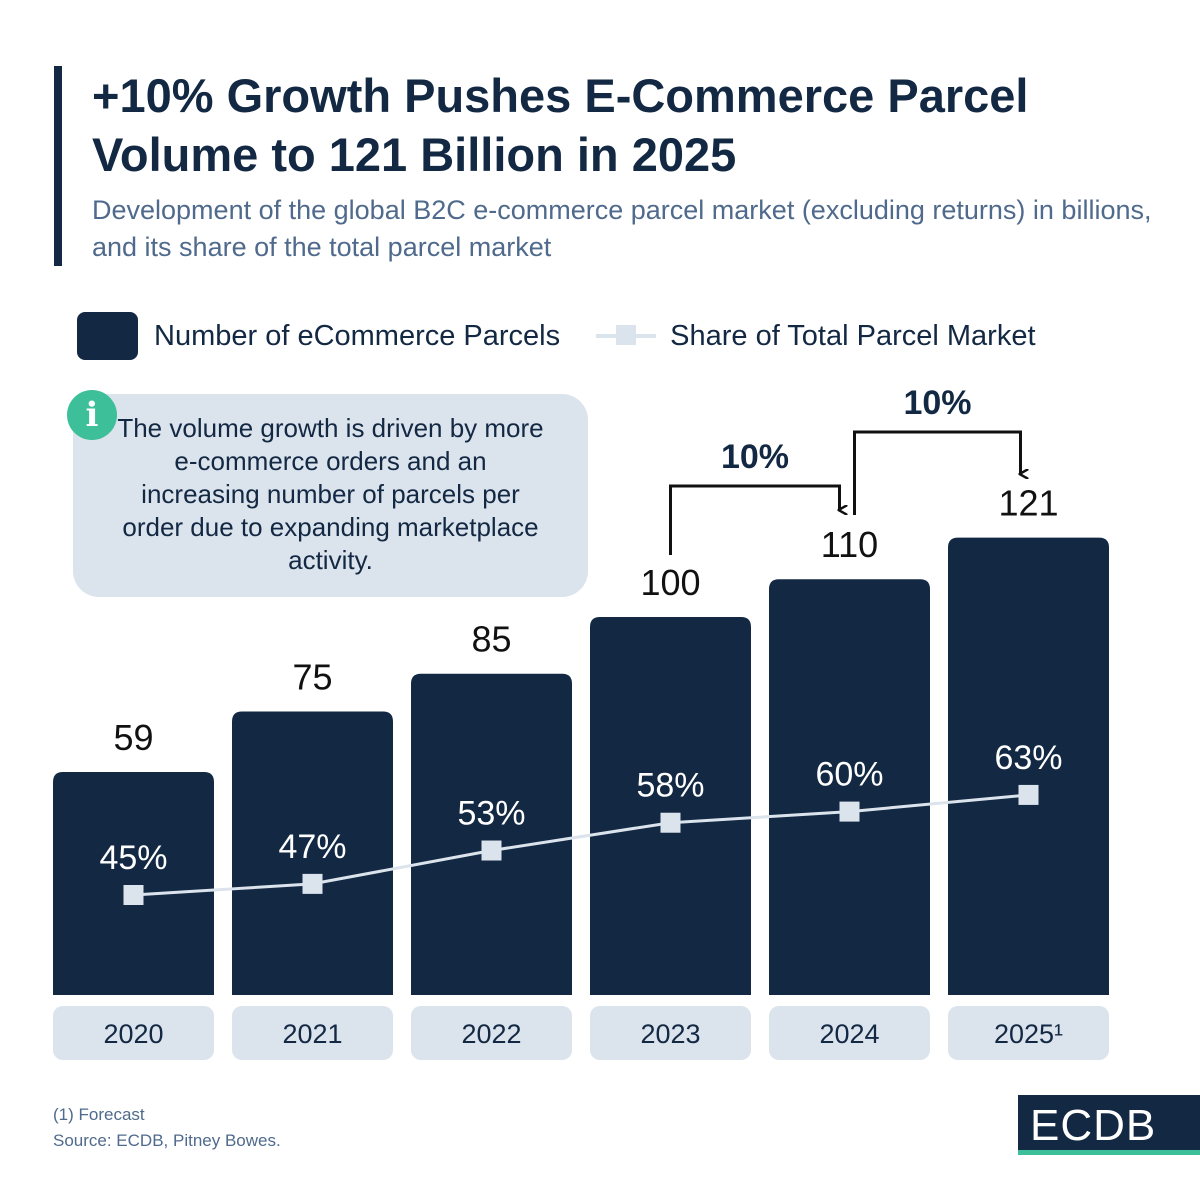 This screenshot has width=1200, height=1200. I want to click on bar-value-label: 121, so click(1028, 503).